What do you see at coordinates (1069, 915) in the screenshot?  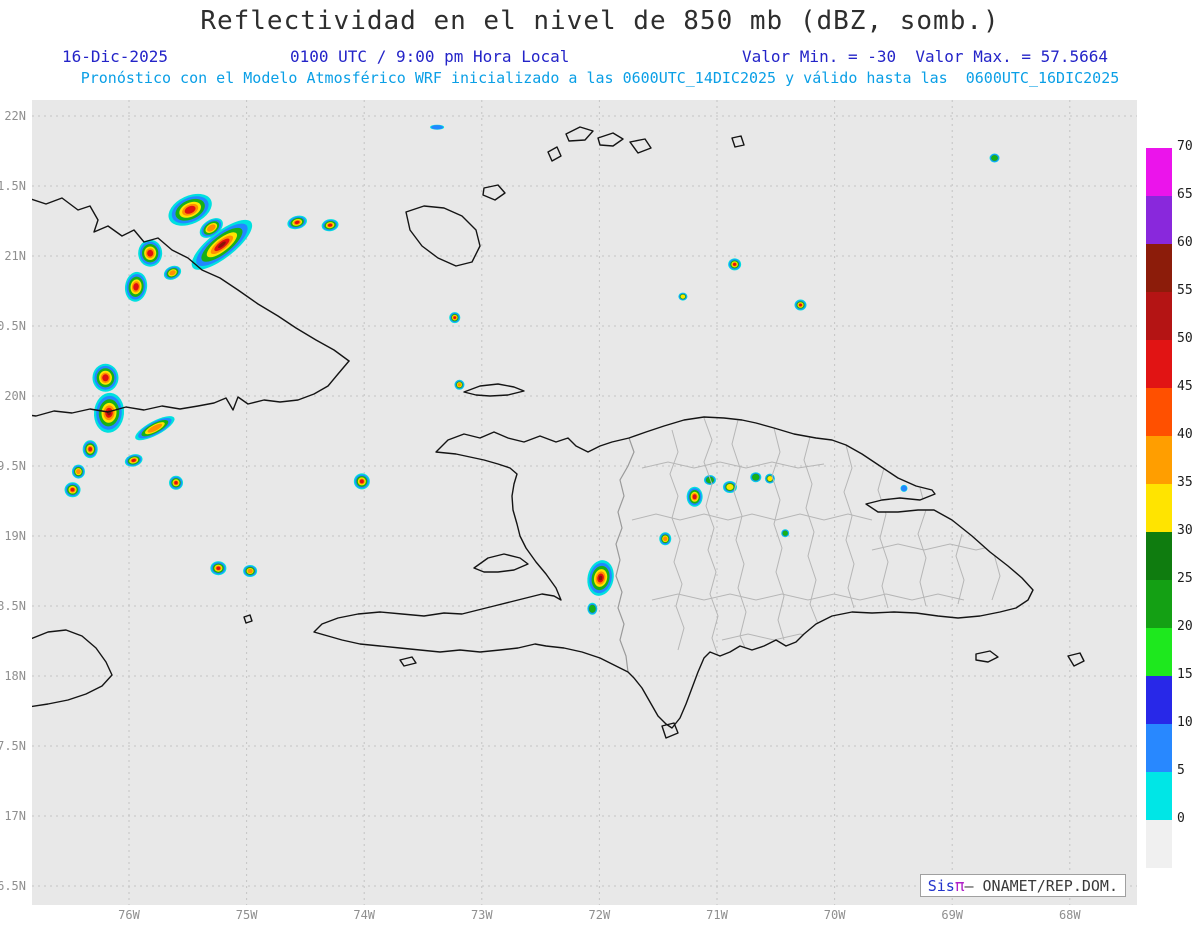 I see `x-tick-label: 68W` at bounding box center [1069, 915].